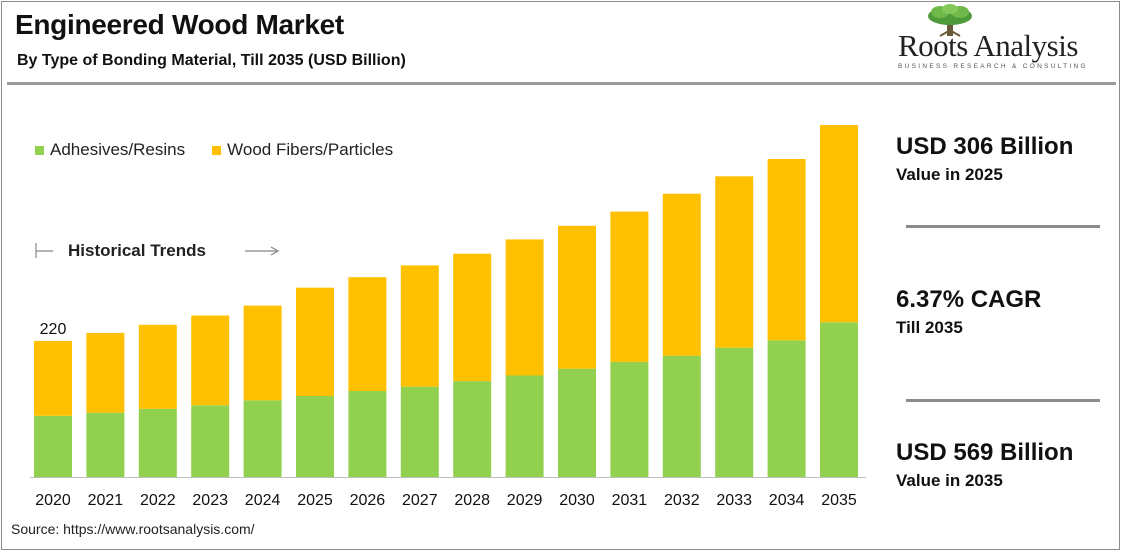  What do you see at coordinates (315, 341) in the screenshot?
I see `bar-wood-fibers-particles-2025` at bounding box center [315, 341].